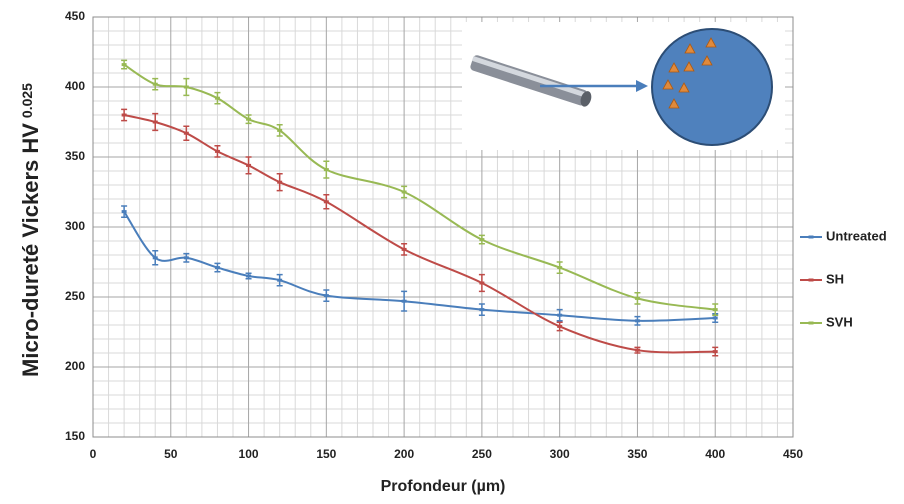 Image resolution: width=904 pixels, height=504 pixels. Describe the element at coordinates (443, 486) in the screenshot. I see `x-axis-title: Profondeur (µm)` at that location.